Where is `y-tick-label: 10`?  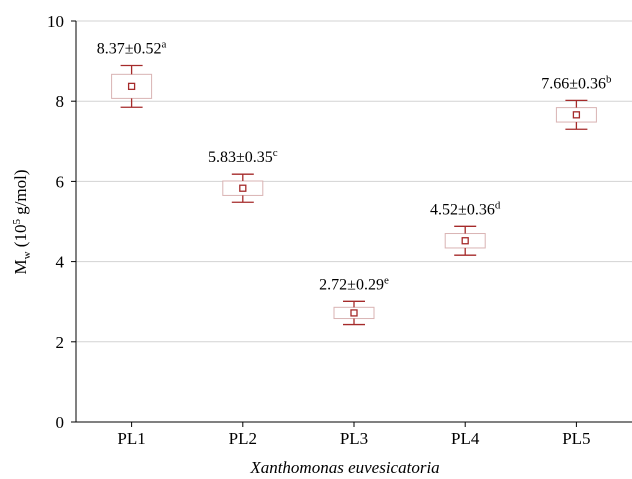 y-tick-label: 10 is located at coordinates (55, 21).